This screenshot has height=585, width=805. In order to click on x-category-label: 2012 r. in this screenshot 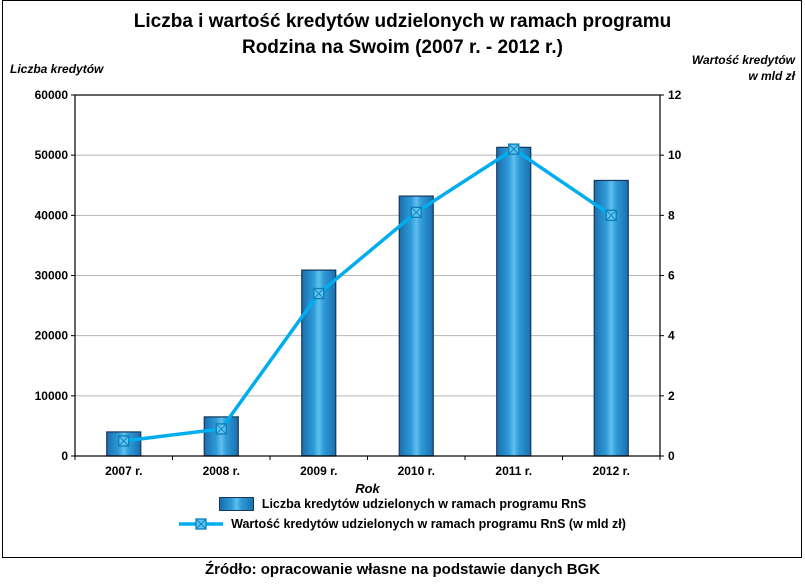, I will do `click(611, 471)`.